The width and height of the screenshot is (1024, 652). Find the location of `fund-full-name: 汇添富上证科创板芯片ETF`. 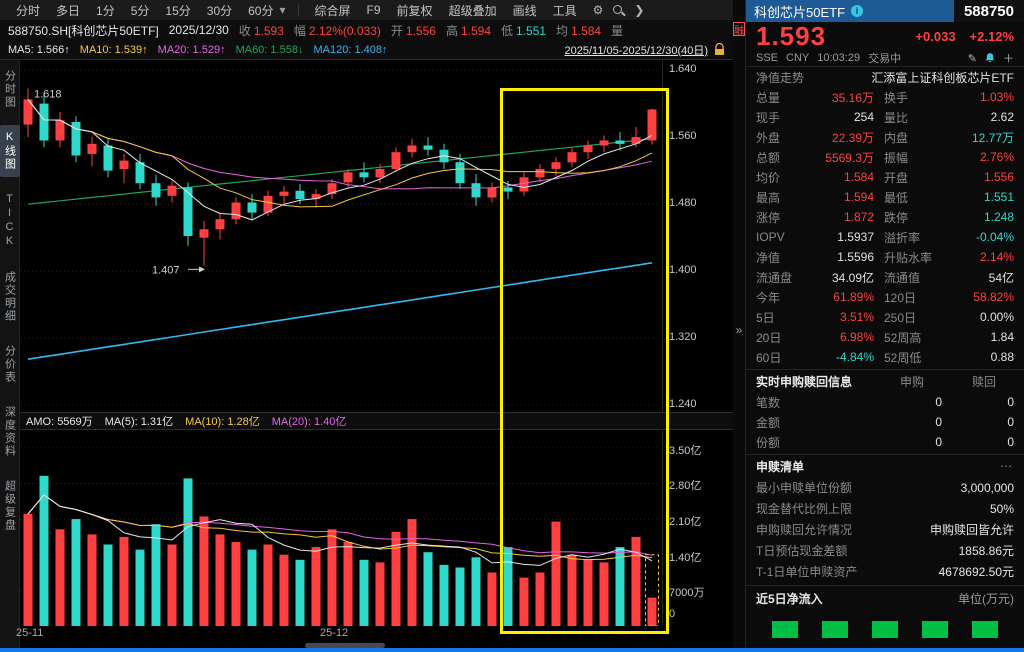

fund-full-name: 汇添富上证科创板芯片ETF is located at coordinates (942, 77).